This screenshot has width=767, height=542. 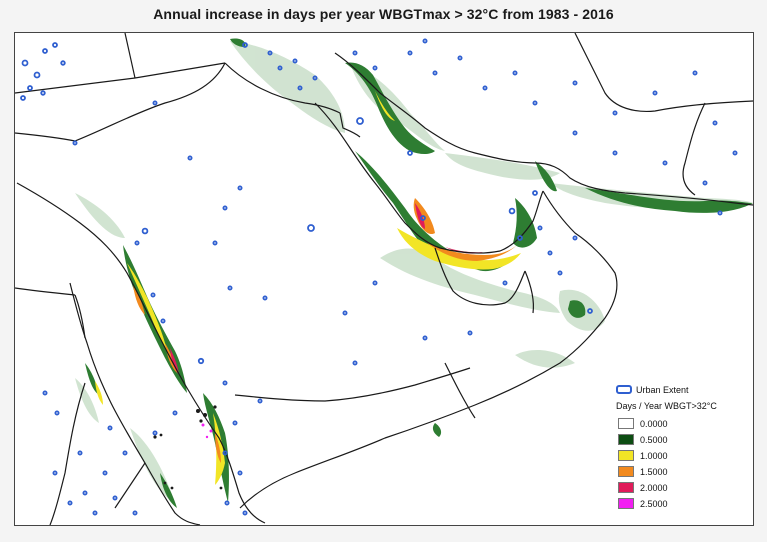 I want to click on legend-value-label: 2.0000, so click(x=654, y=487).